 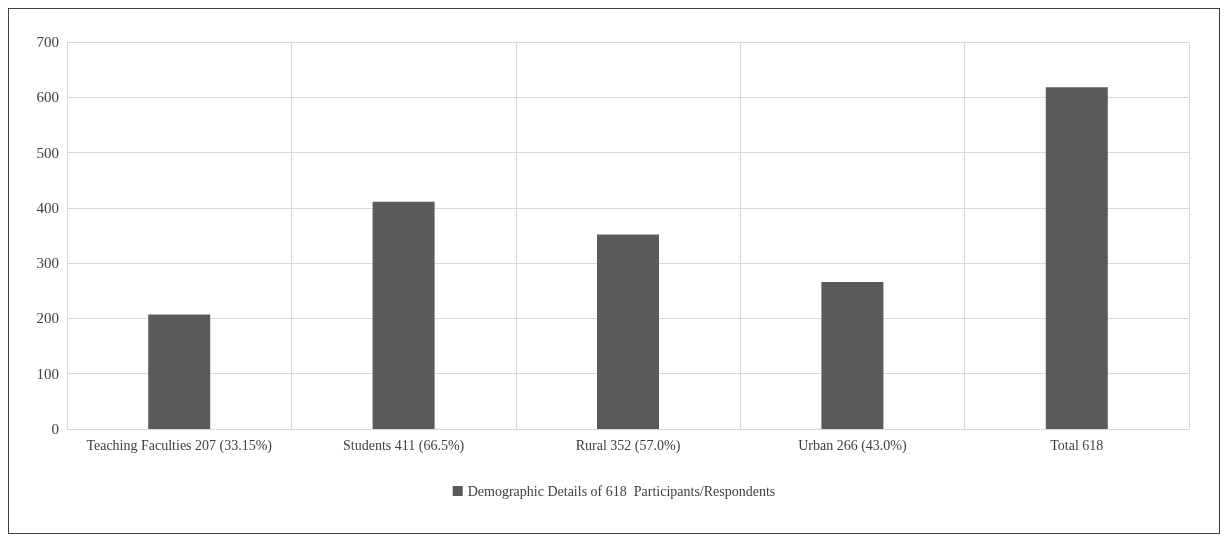 I want to click on y-tick-label: 700, so click(x=47, y=42).